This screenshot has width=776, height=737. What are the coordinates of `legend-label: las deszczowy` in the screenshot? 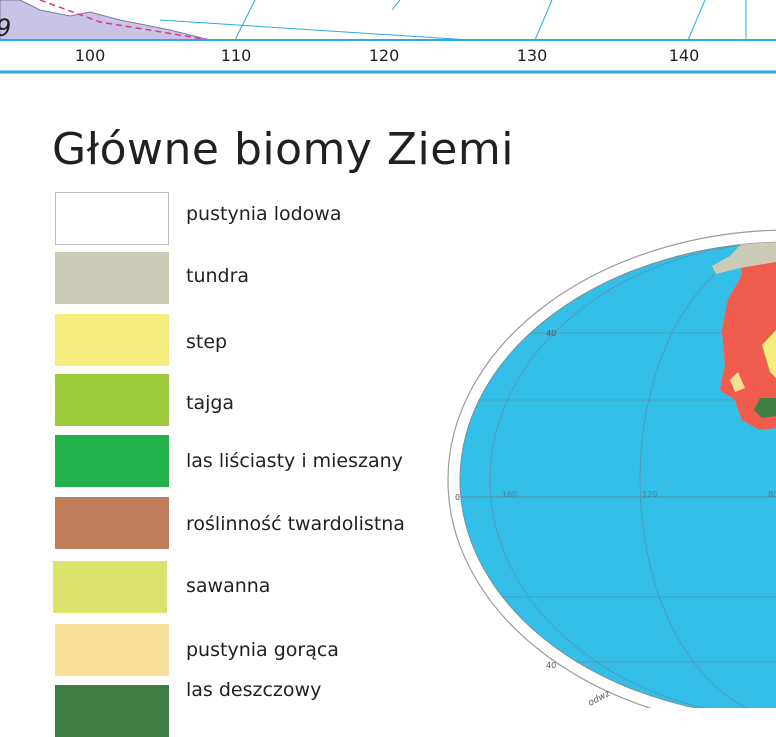 It's located at (254, 690).